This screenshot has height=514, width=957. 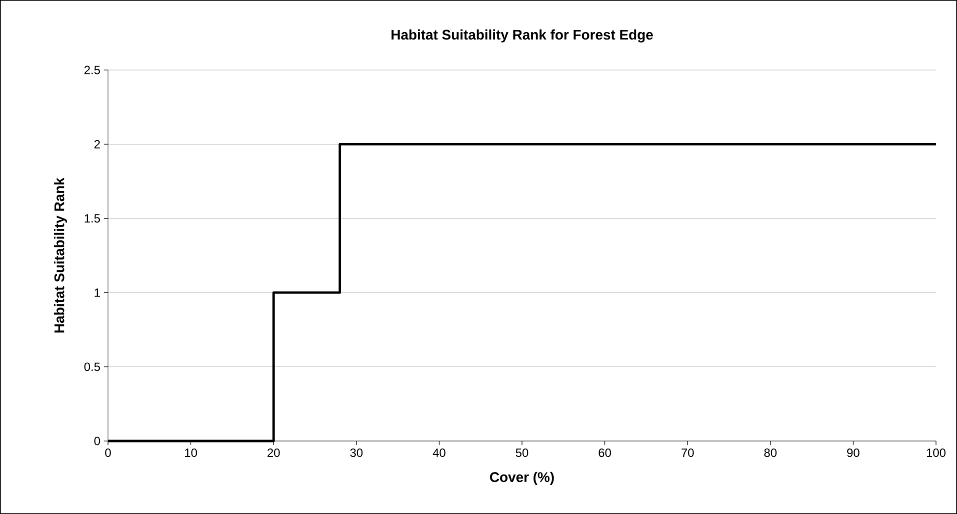 What do you see at coordinates (522, 478) in the screenshot?
I see `x-axis-title: Cover (%)` at bounding box center [522, 478].